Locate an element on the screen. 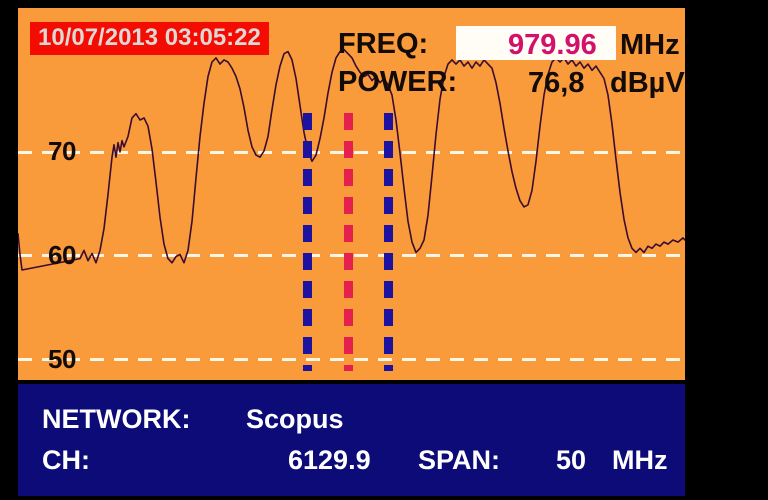 The height and width of the screenshot is (500, 768). y-tick-label-70: 70 is located at coordinates (62, 151).